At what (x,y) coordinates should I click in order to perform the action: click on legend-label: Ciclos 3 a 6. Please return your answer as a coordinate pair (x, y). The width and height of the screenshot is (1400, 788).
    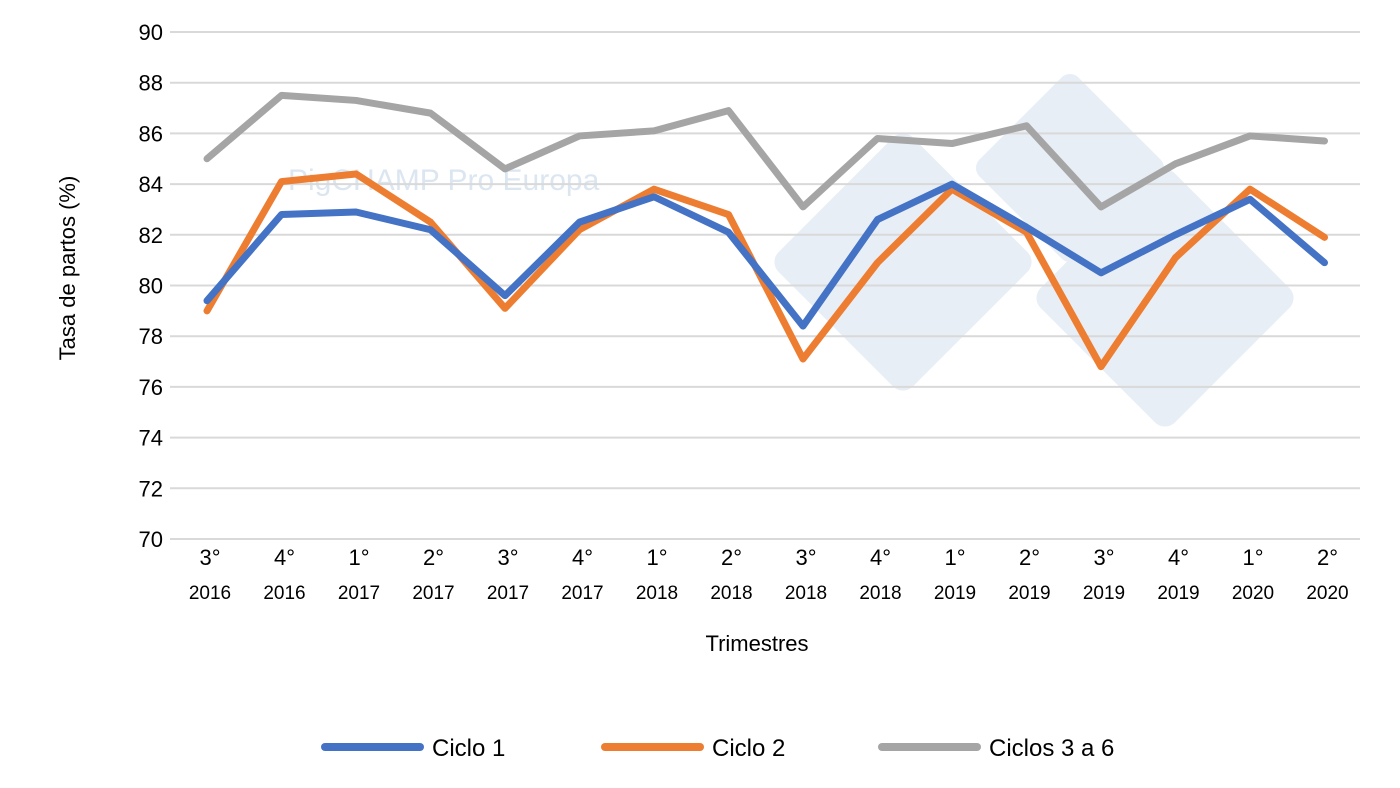
    Looking at the image, I should click on (1051, 748).